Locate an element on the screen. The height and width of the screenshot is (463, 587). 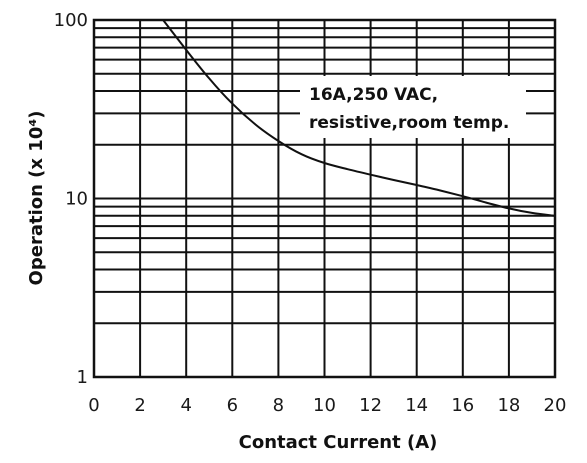
x-axis-title: Contact Current (A) is located at coordinates (338, 442).